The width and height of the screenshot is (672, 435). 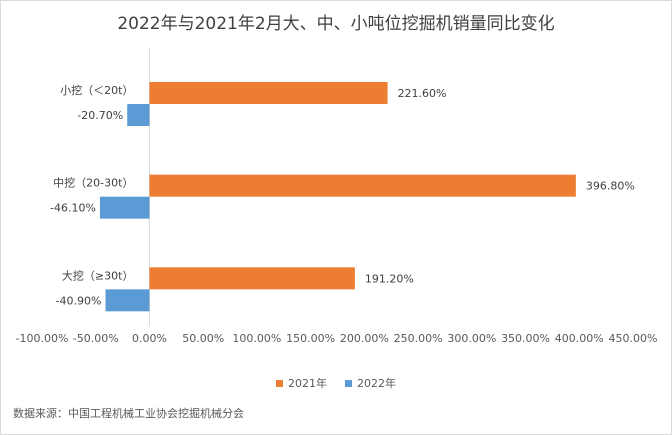 What do you see at coordinates (256, 338) in the screenshot?
I see `x-tick-label: 100.00%` at bounding box center [256, 338].